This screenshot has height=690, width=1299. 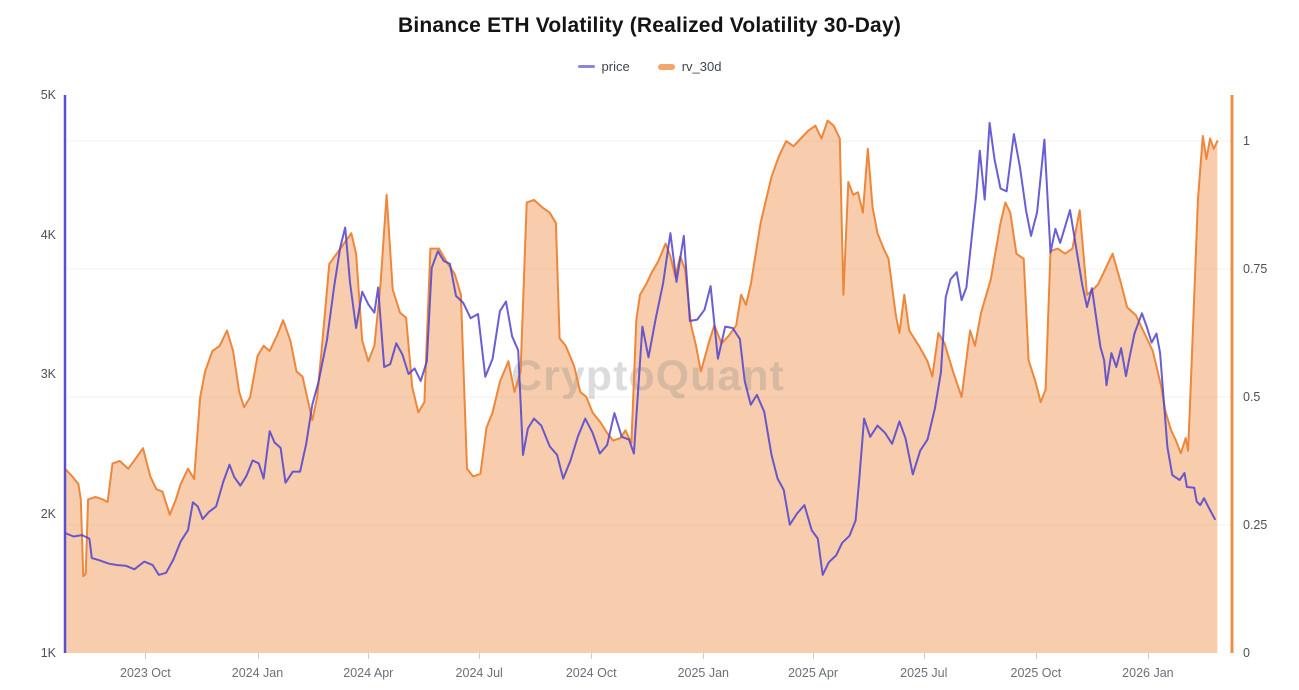 I want to click on x-axis-label: 2025 Jan, so click(x=703, y=673).